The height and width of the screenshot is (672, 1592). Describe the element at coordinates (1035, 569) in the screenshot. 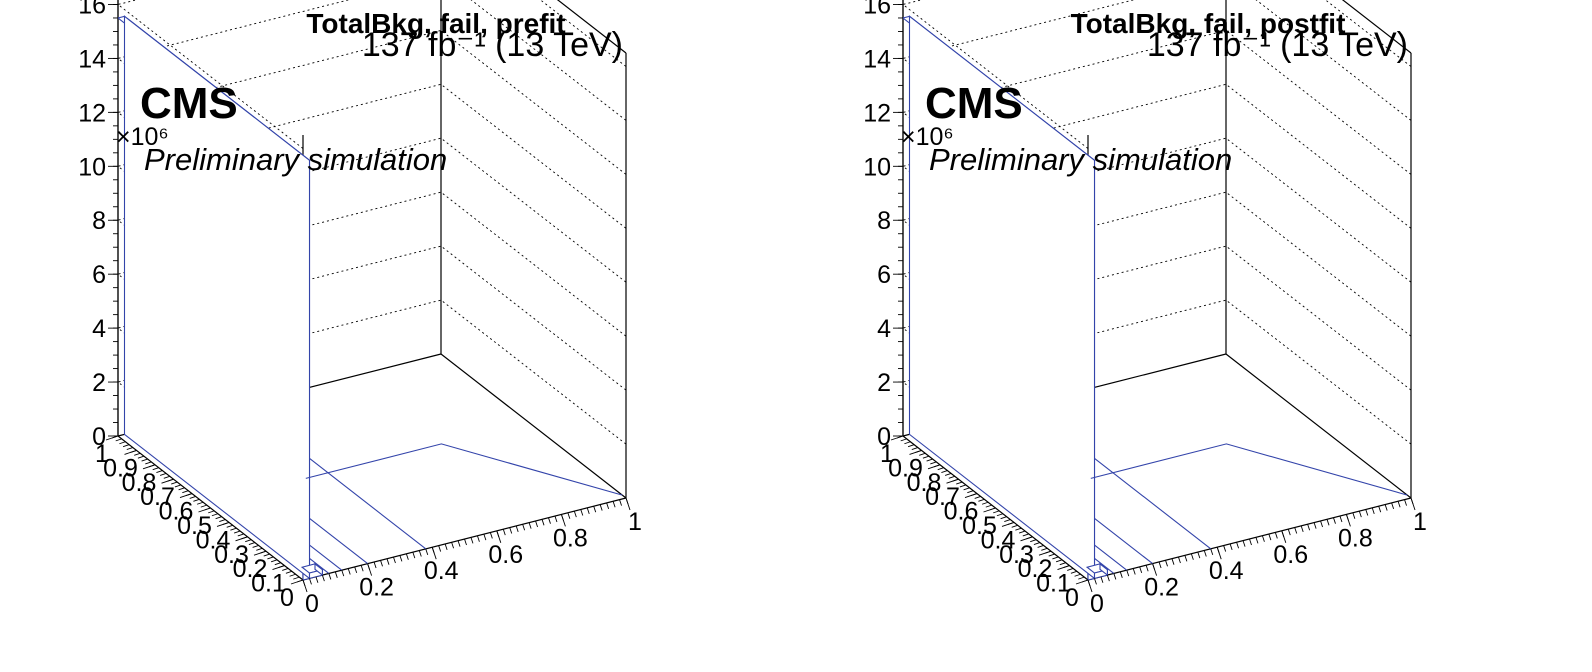

I see `y-tick-label: 0.2` at that location.